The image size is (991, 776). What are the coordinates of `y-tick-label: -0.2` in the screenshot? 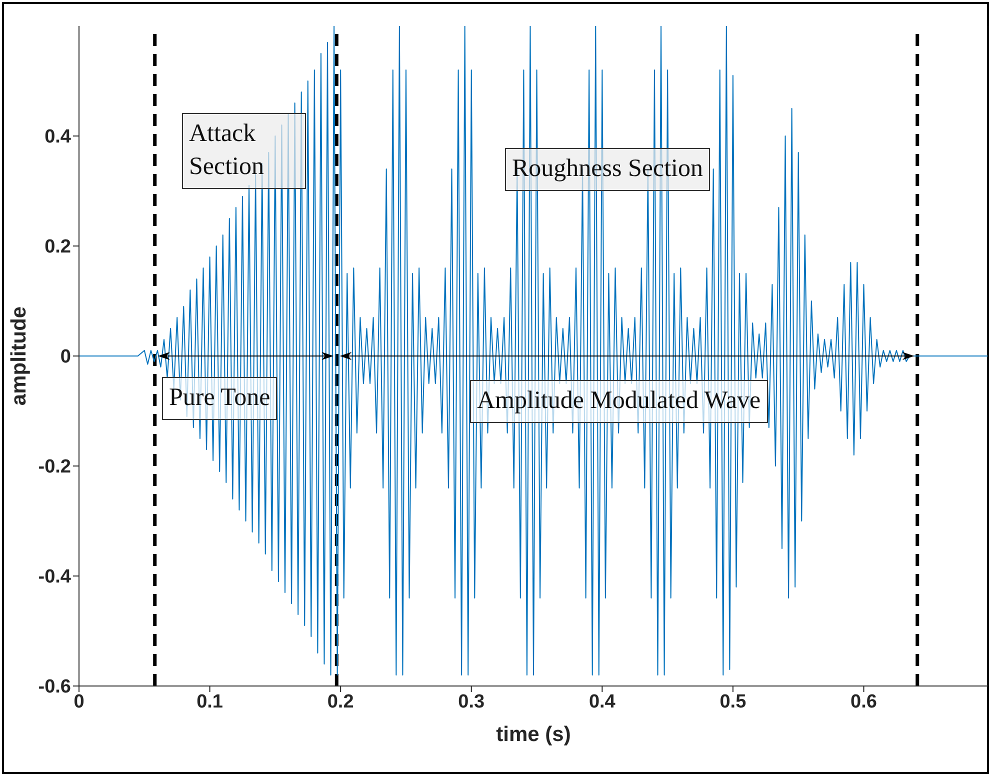 It's located at (54, 467).